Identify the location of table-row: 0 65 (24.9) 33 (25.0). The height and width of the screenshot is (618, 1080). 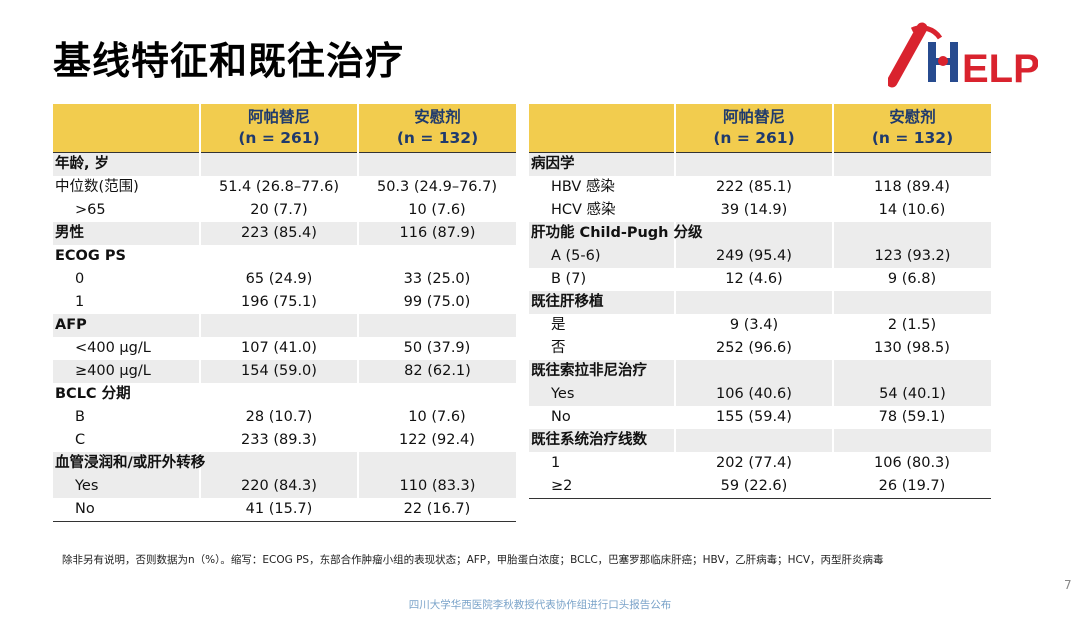
(284, 279).